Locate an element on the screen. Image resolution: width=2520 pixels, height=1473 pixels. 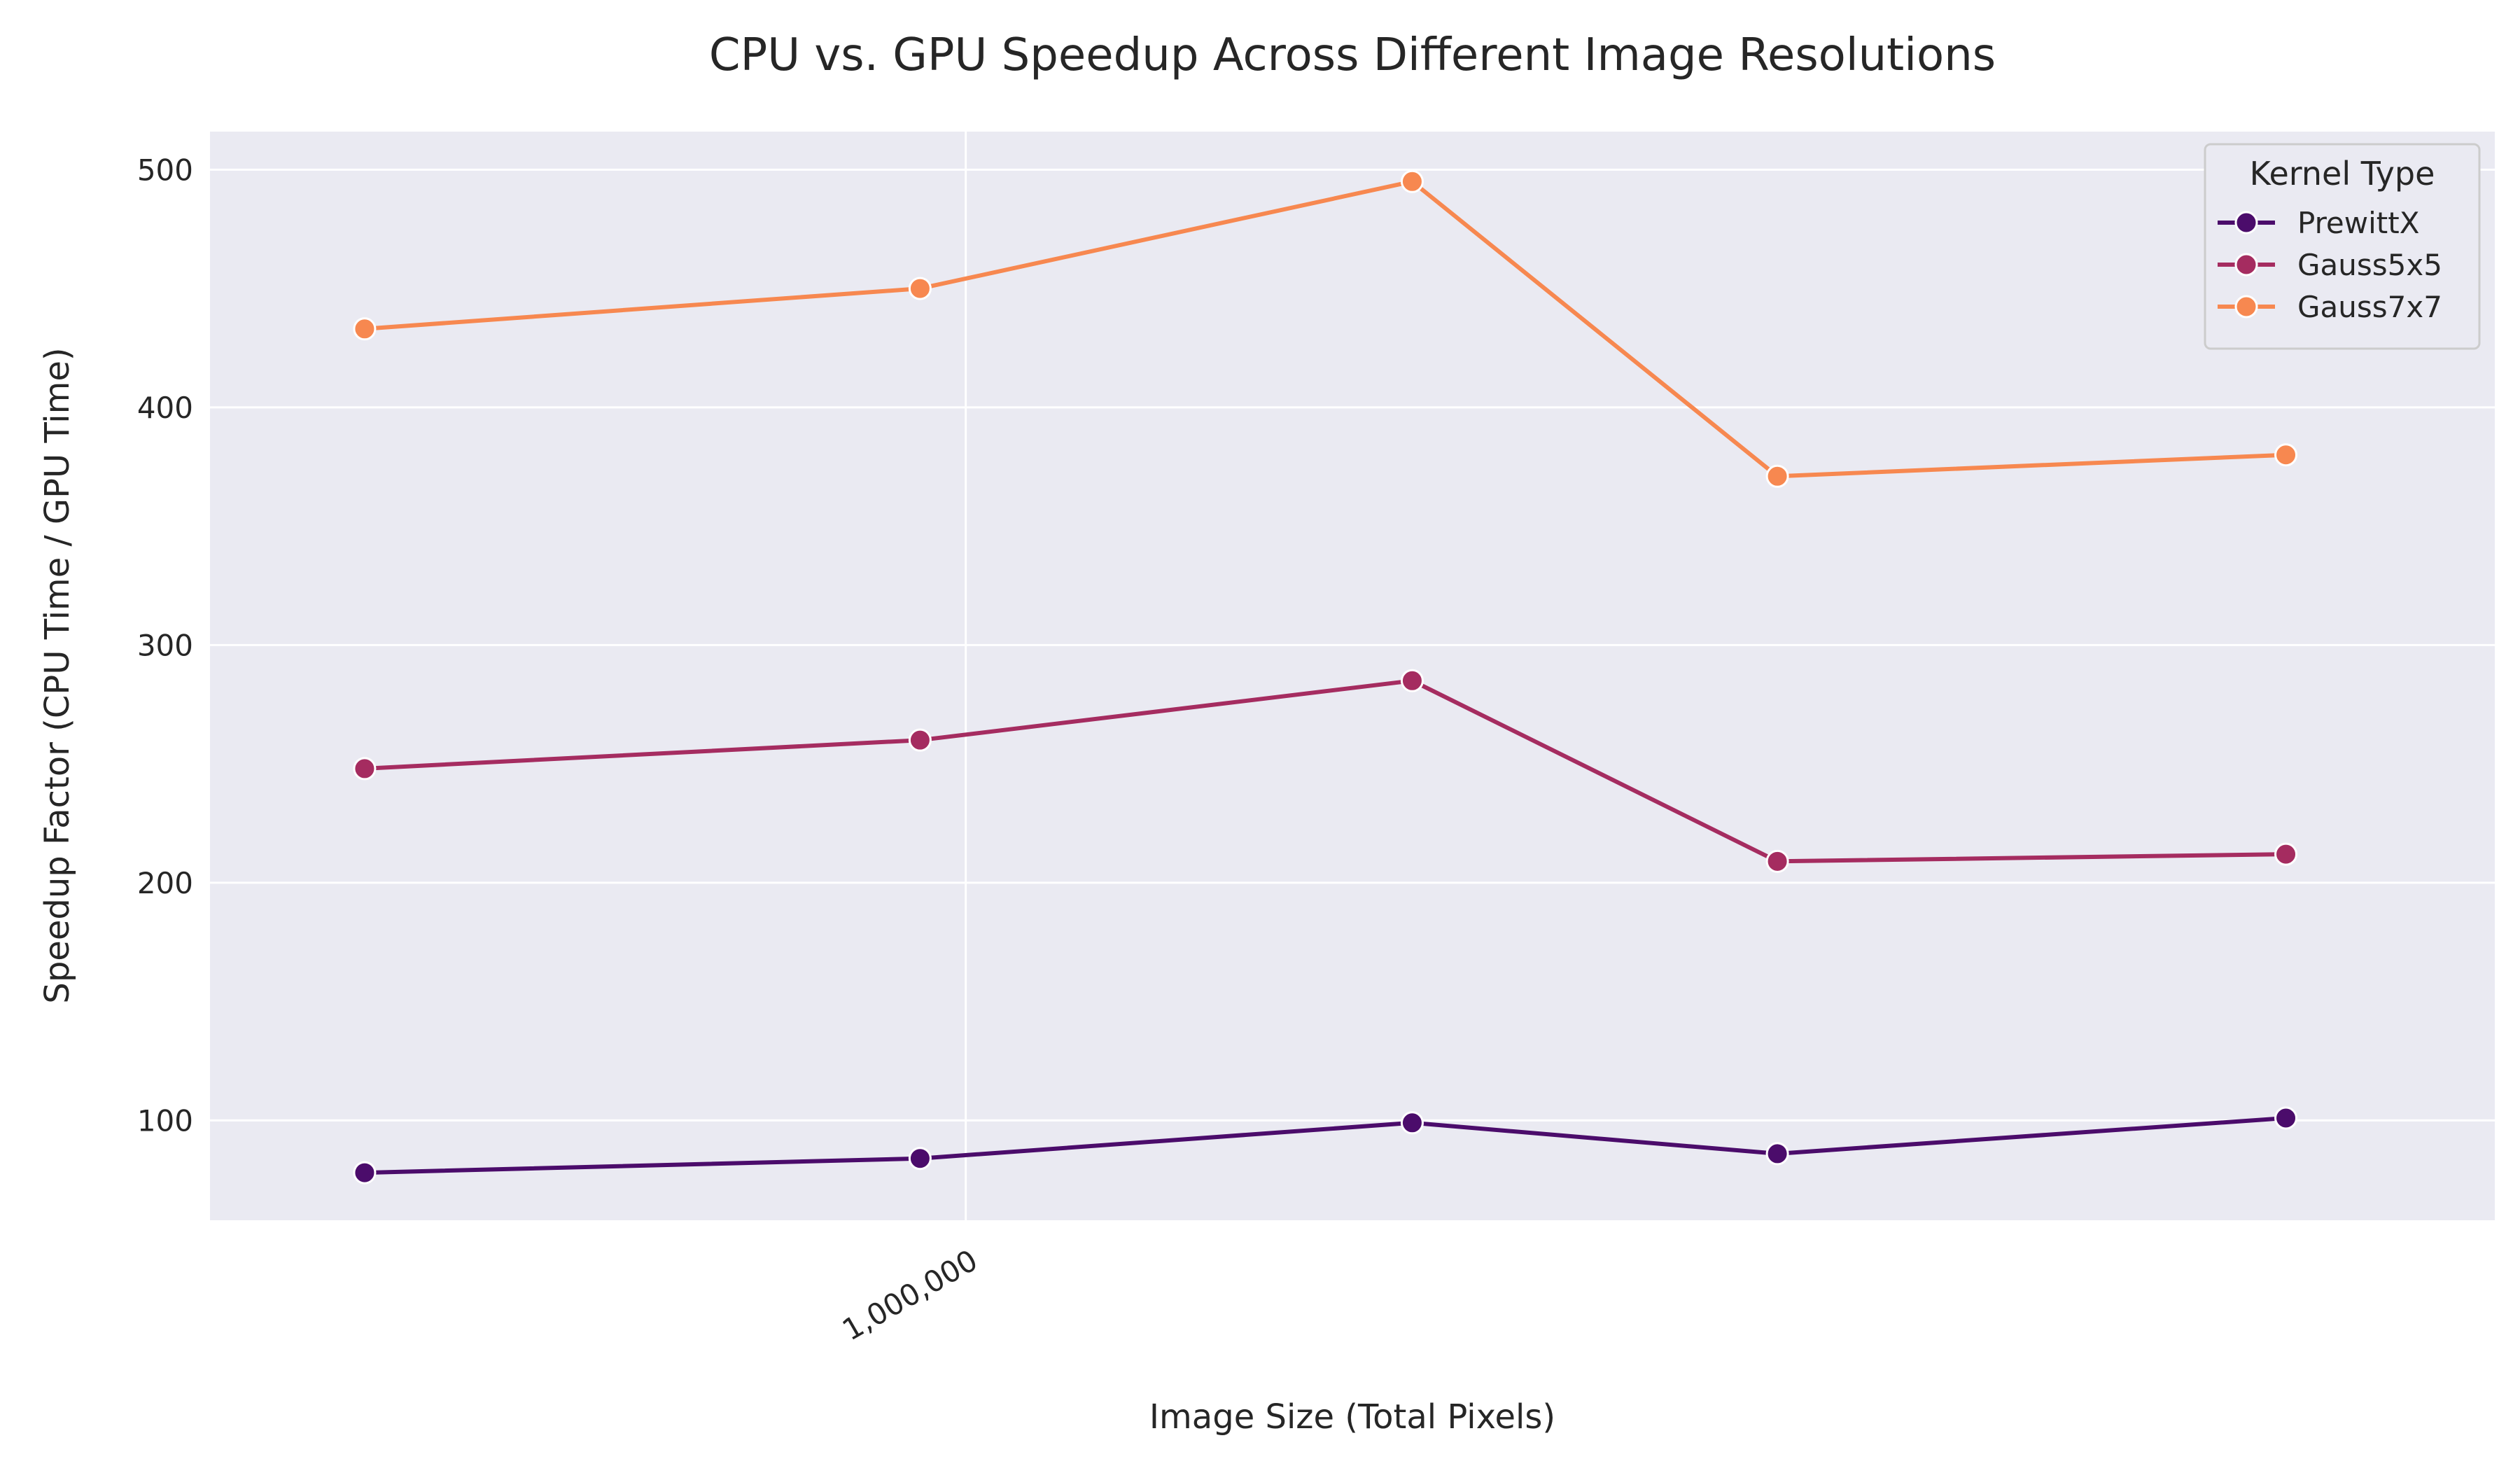
y-tick-label: 300 is located at coordinates (165, 645).